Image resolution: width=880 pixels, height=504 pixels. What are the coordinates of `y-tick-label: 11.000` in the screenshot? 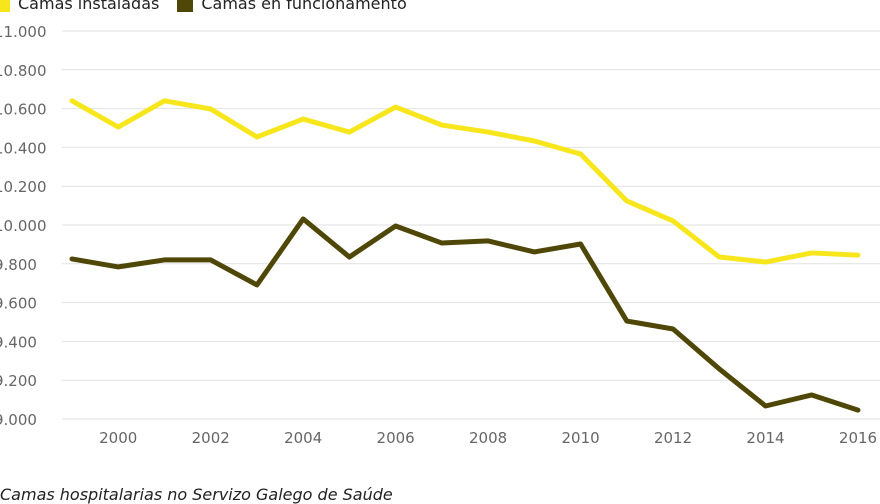 It's located at (23, 32).